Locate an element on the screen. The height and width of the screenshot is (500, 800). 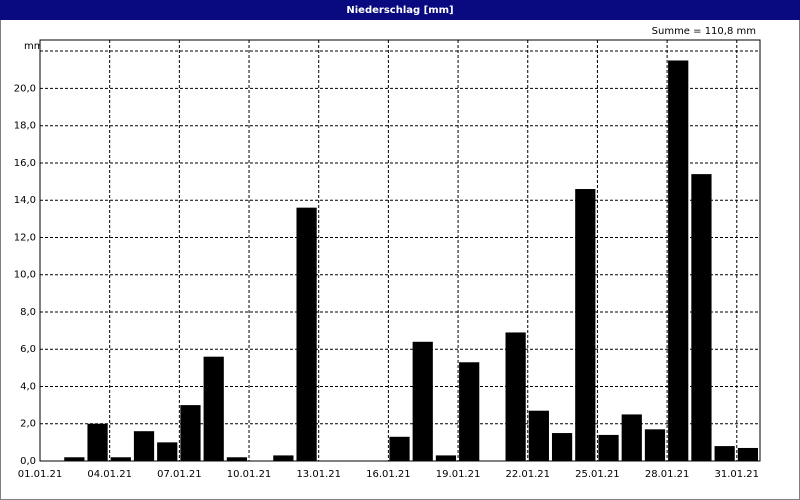
y-tick-label: 4,0 is located at coordinates (28, 386).